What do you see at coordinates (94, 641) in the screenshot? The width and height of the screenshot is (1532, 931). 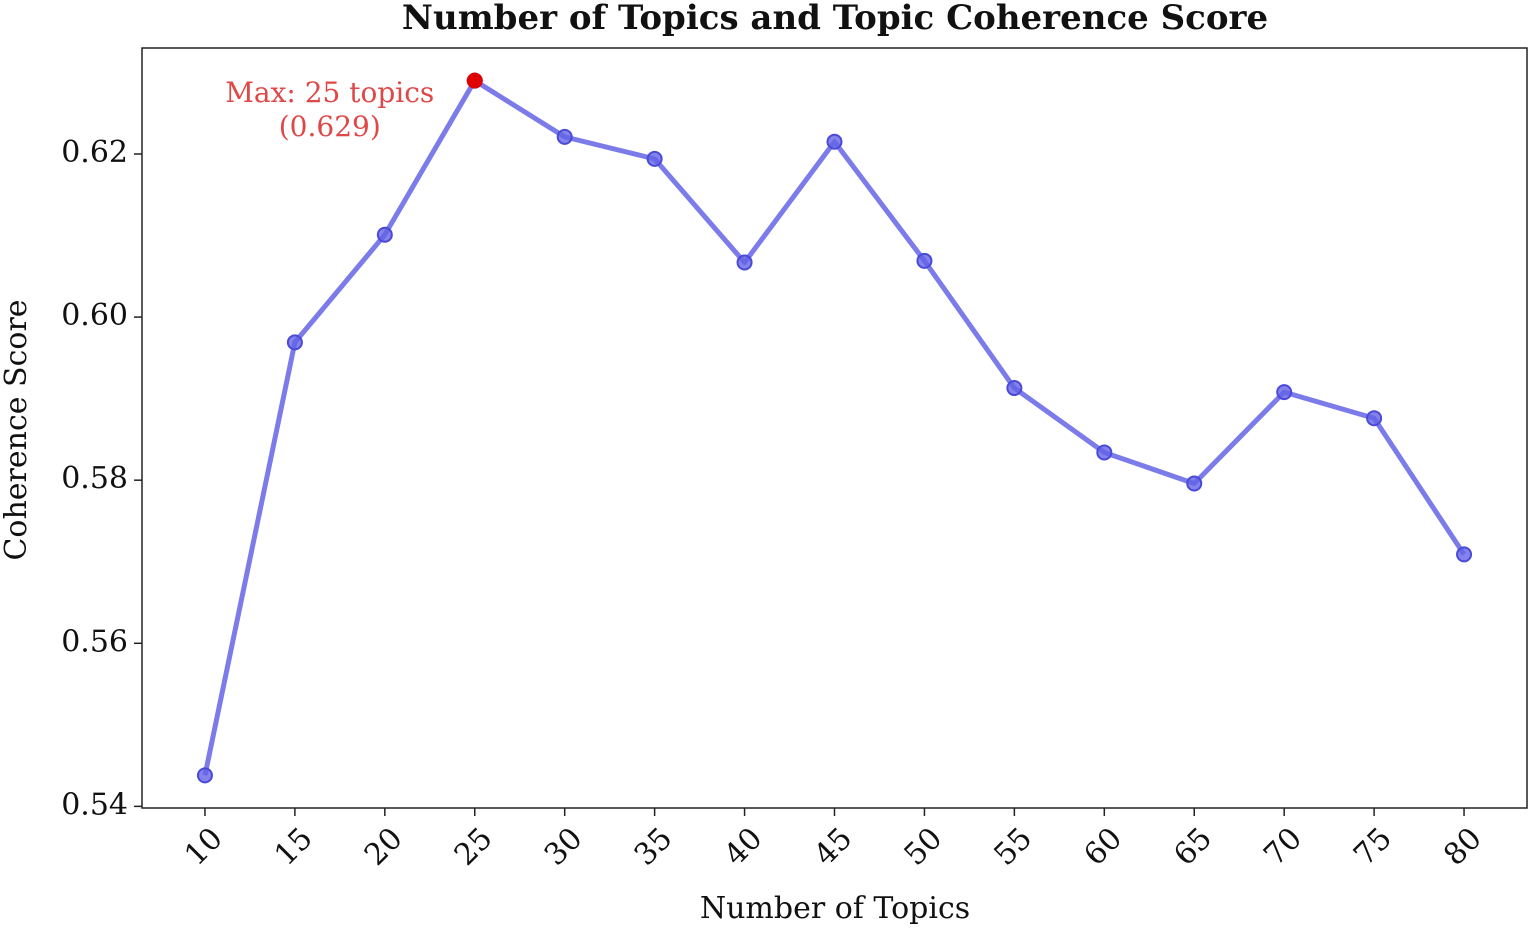 I see `y-tick-label: 0.56` at bounding box center [94, 641].